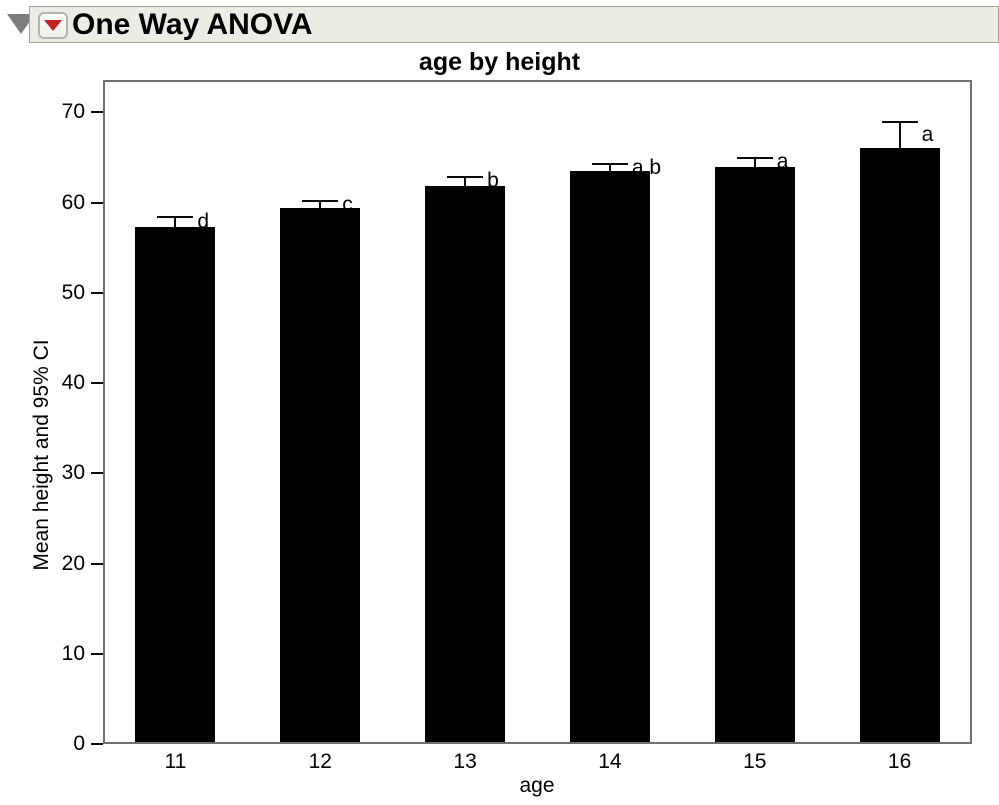 The height and width of the screenshot is (805, 999). Describe the element at coordinates (755, 761) in the screenshot. I see `x-tick-label: 15` at that location.